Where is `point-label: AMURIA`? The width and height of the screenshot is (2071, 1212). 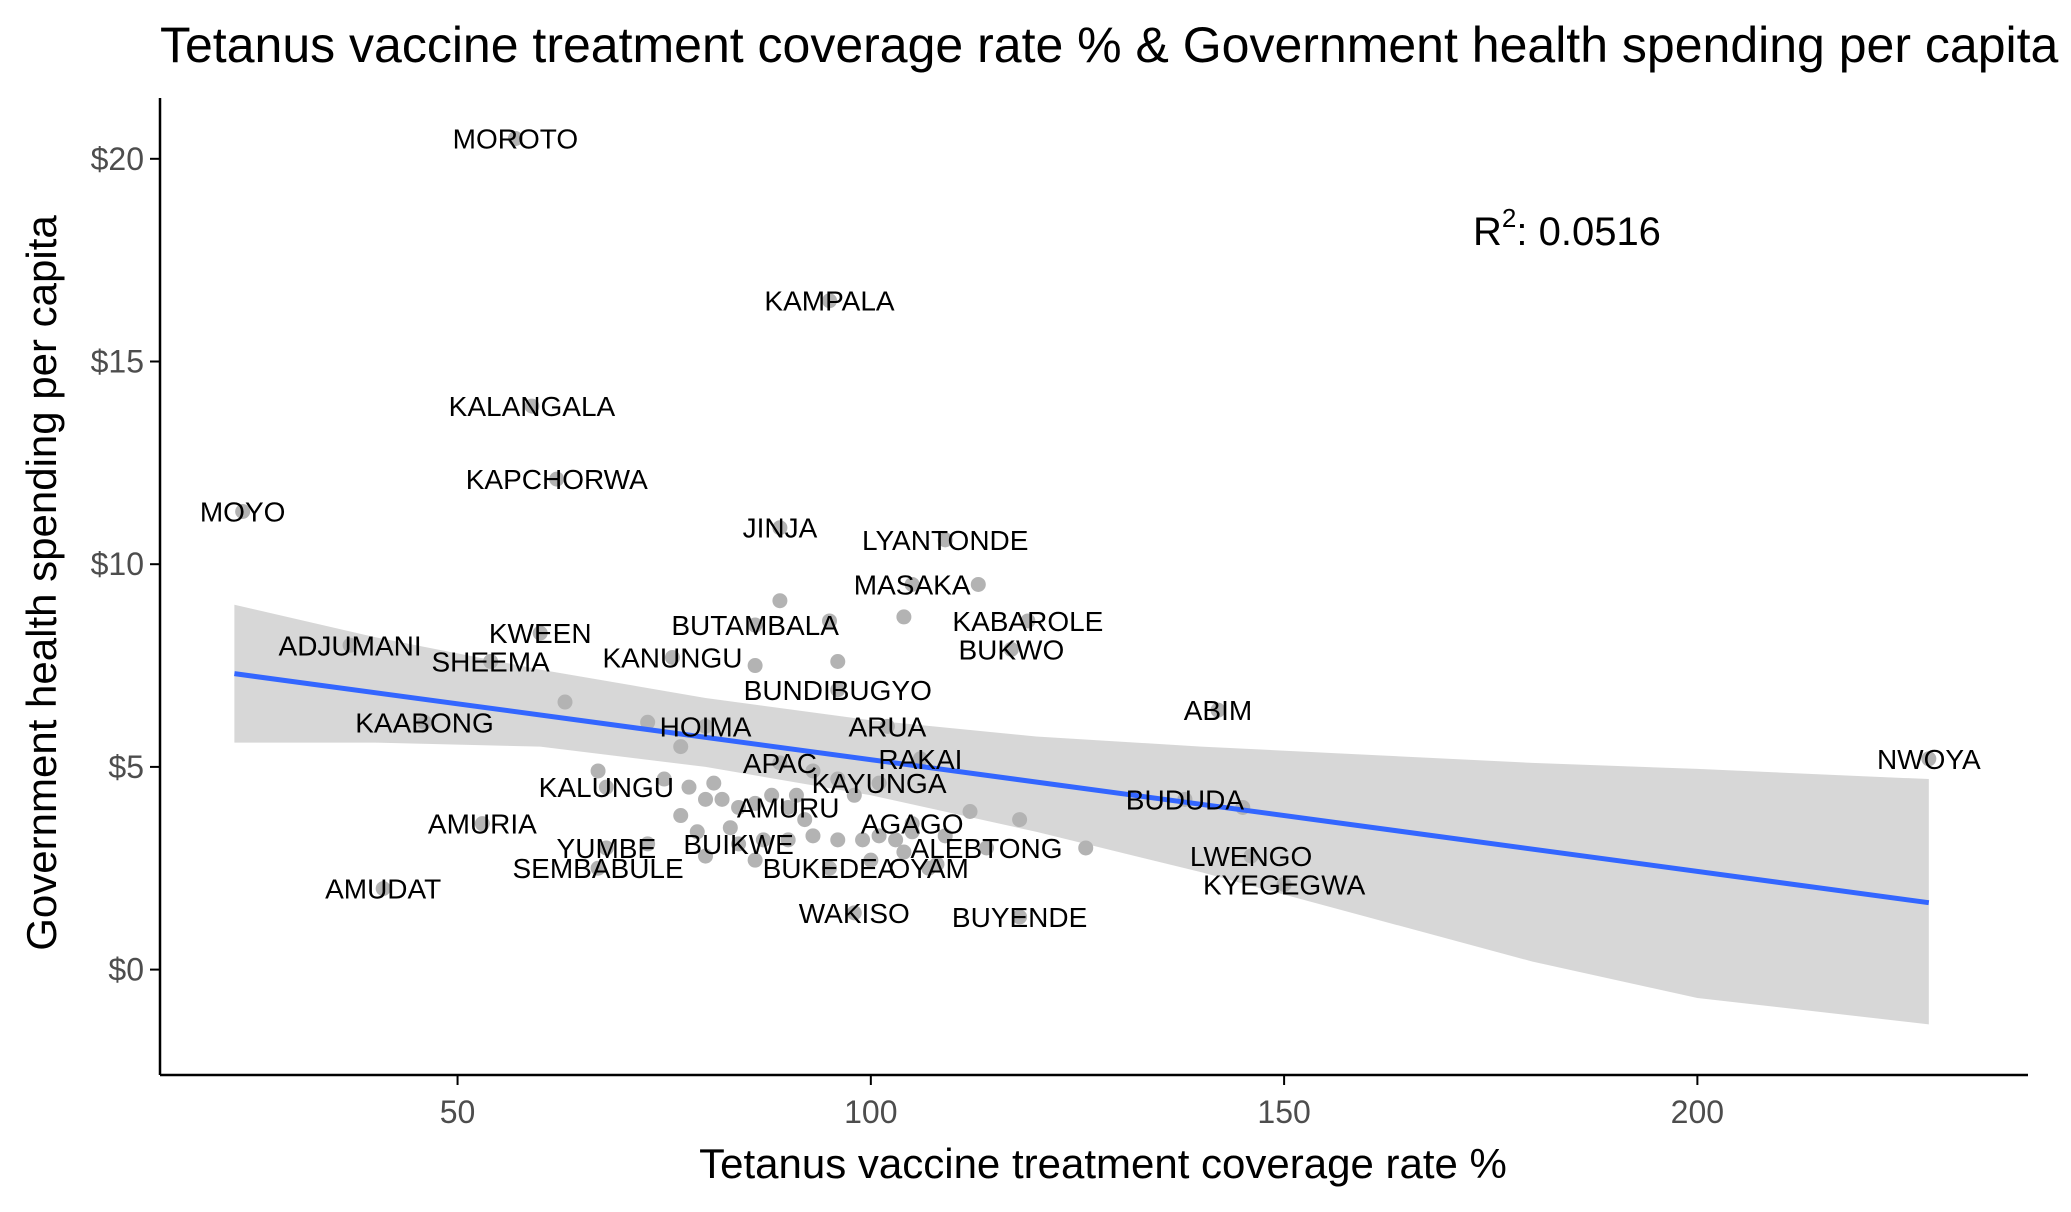
point-label: AMURIA is located at coordinates (482, 824).